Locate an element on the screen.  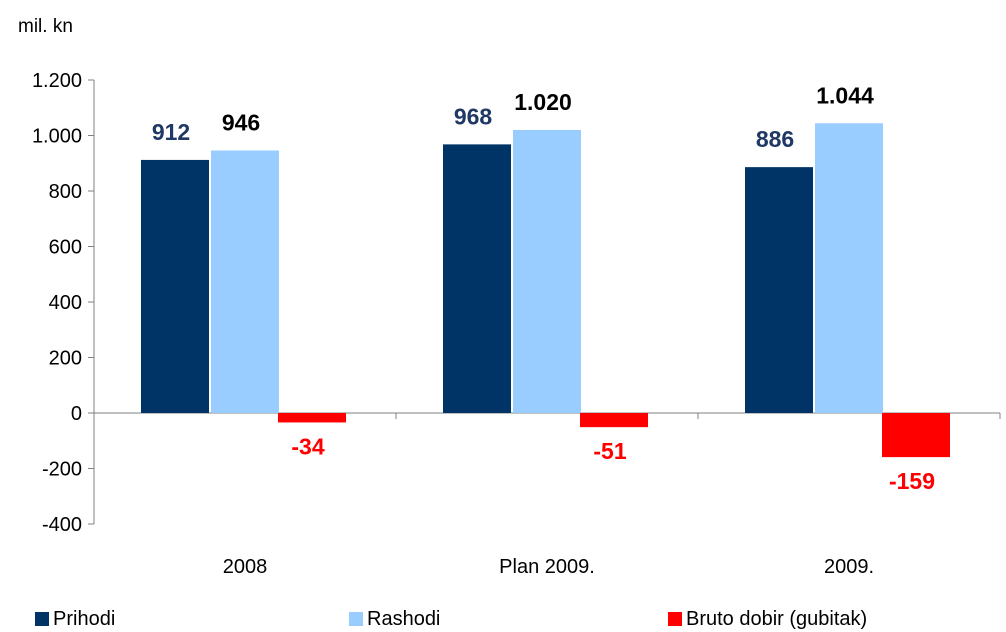
x-category-label: 2008 is located at coordinates (245, 567).